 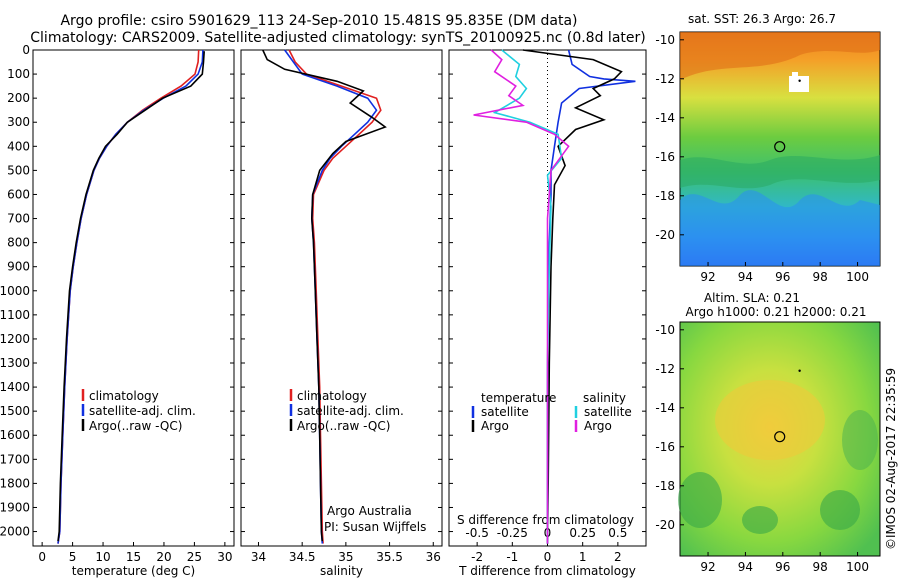 I want to click on footer-stamp: ©IMOS 02-Aug-2017 22:35:59, so click(x=891, y=459).